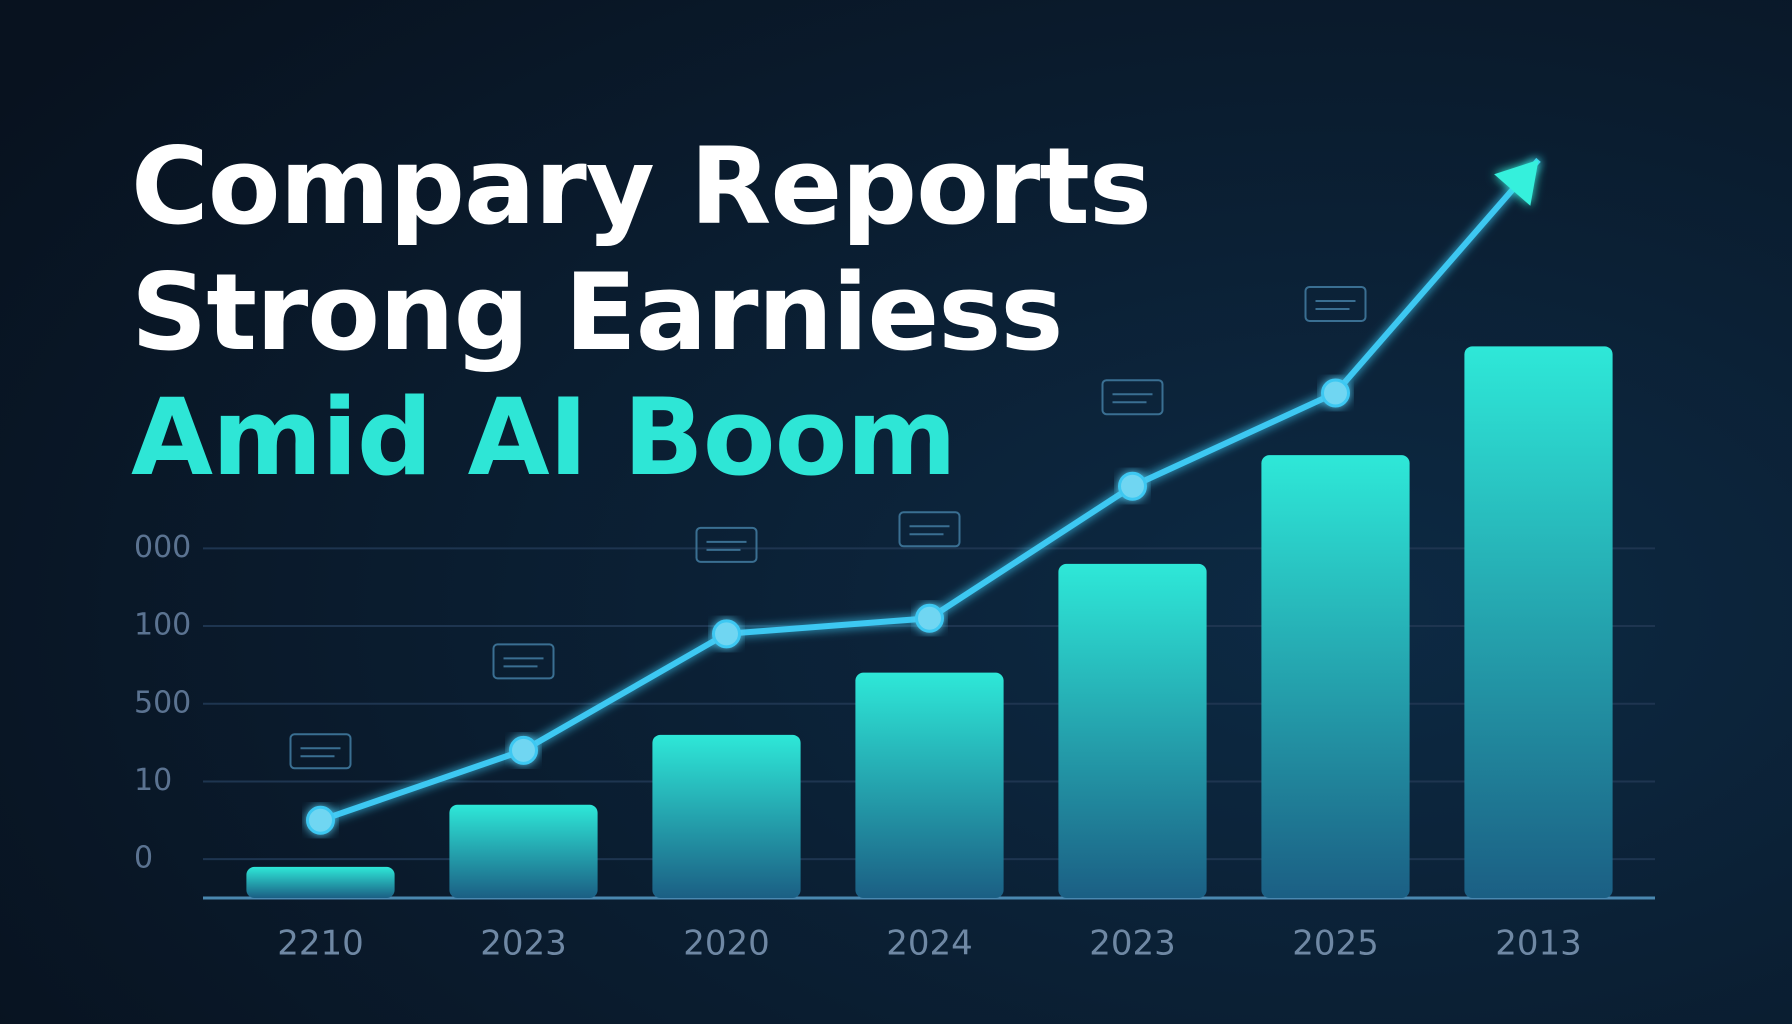 Image resolution: width=1792 pixels, height=1024 pixels. What do you see at coordinates (726, 944) in the screenshot?
I see `x-tick-label: 2020` at bounding box center [726, 944].